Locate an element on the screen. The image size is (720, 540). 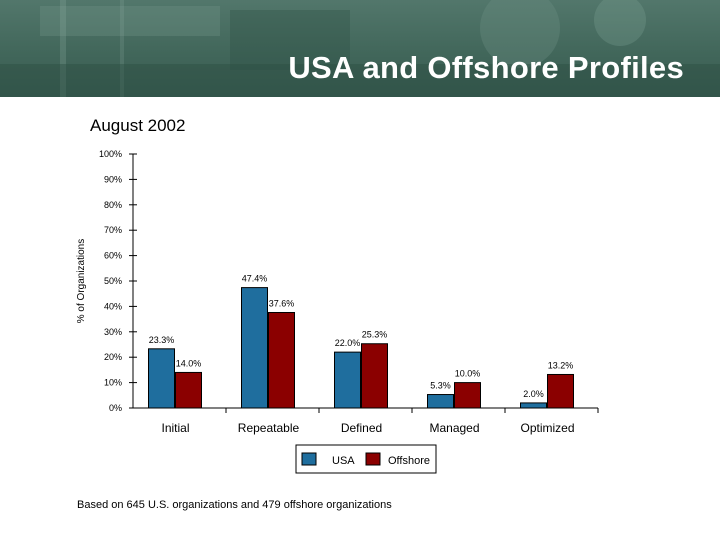
bar-offshore-repeatable is located at coordinates (281, 360).